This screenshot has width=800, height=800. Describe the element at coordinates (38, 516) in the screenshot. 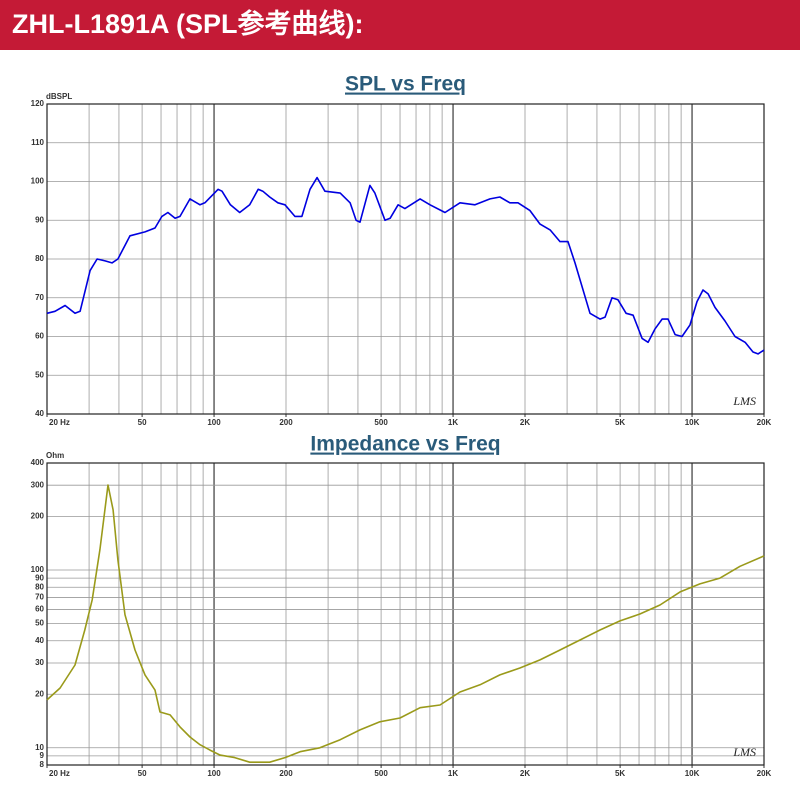

I see `y-tick-label: 200` at that location.